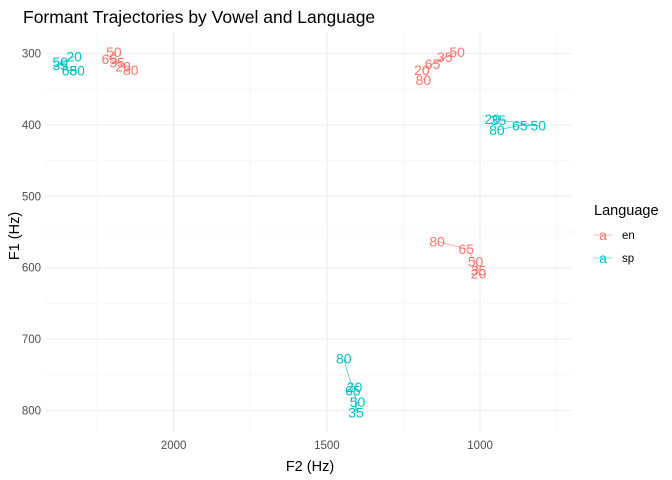  I want to click on y-tick-label: 300, so click(31, 54).